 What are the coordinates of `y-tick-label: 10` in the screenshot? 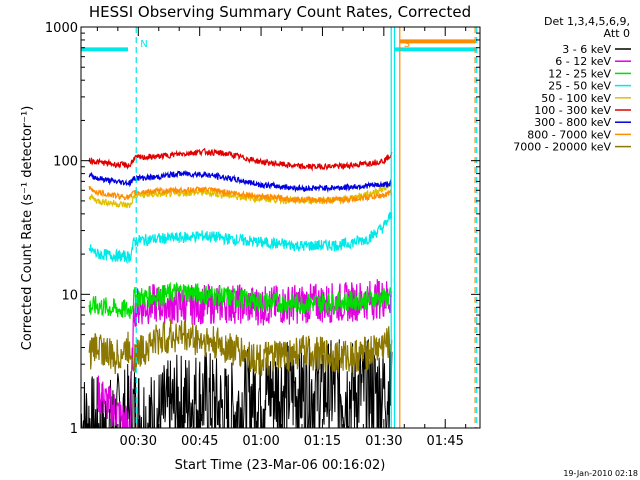 It's located at (69, 295).